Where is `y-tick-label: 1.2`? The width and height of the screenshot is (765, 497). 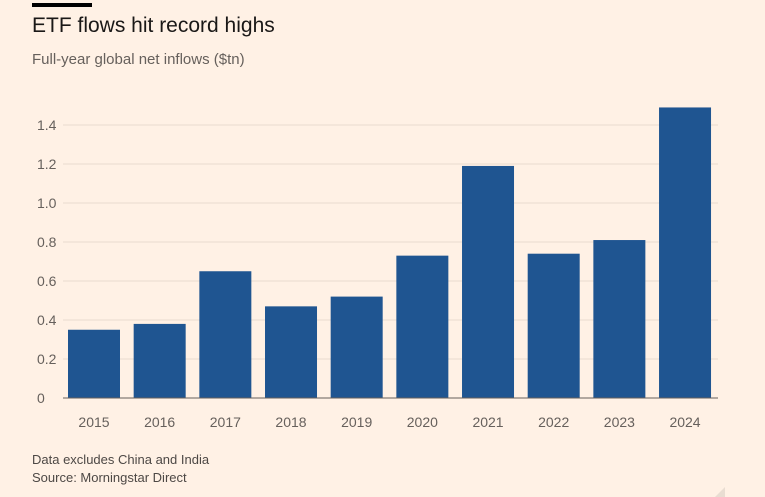 y-tick-label: 1.2 is located at coordinates (47, 164).